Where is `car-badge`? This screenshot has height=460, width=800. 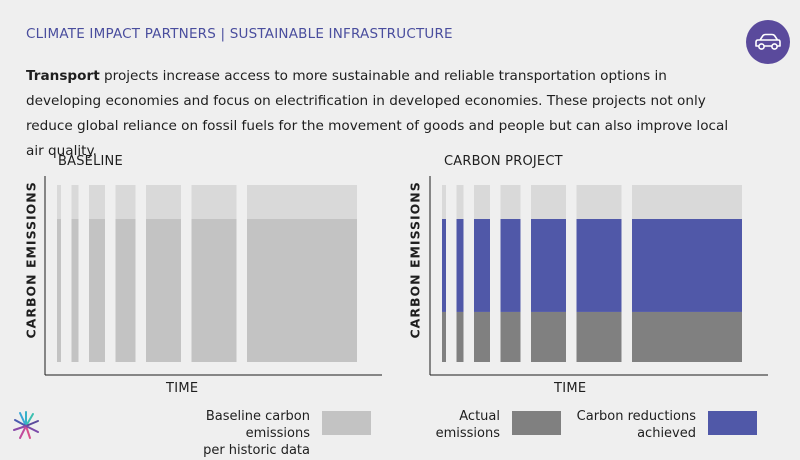
car-badge is located at coordinates (768, 42).